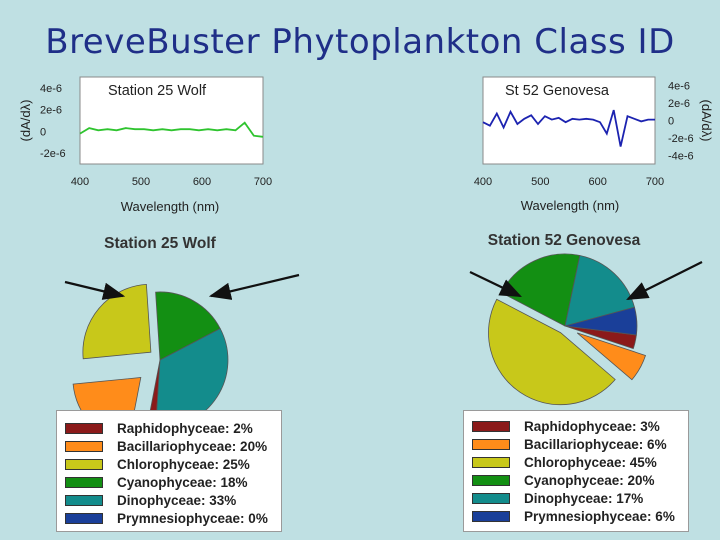 Image resolution: width=720 pixels, height=540 pixels. I want to click on legend-item: Raphidophyceae: 3%, so click(580, 426).